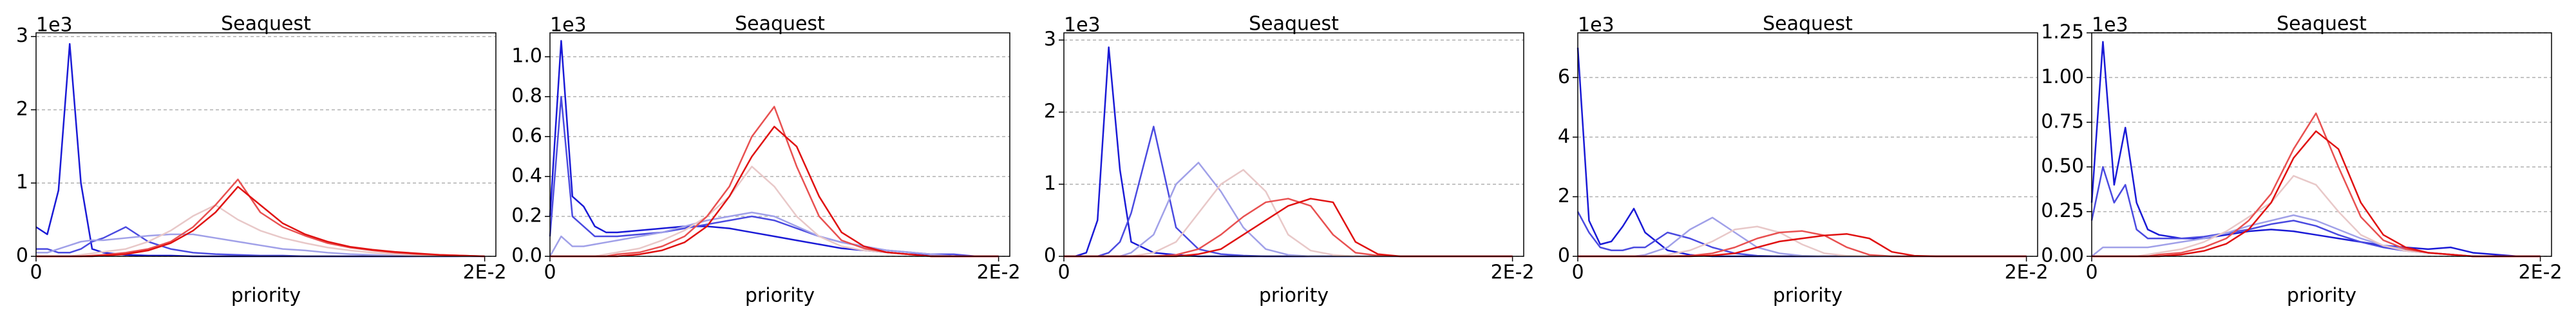 The width and height of the screenshot is (2576, 322). I want to click on y-tick-label: 0.75, so click(2062, 121).